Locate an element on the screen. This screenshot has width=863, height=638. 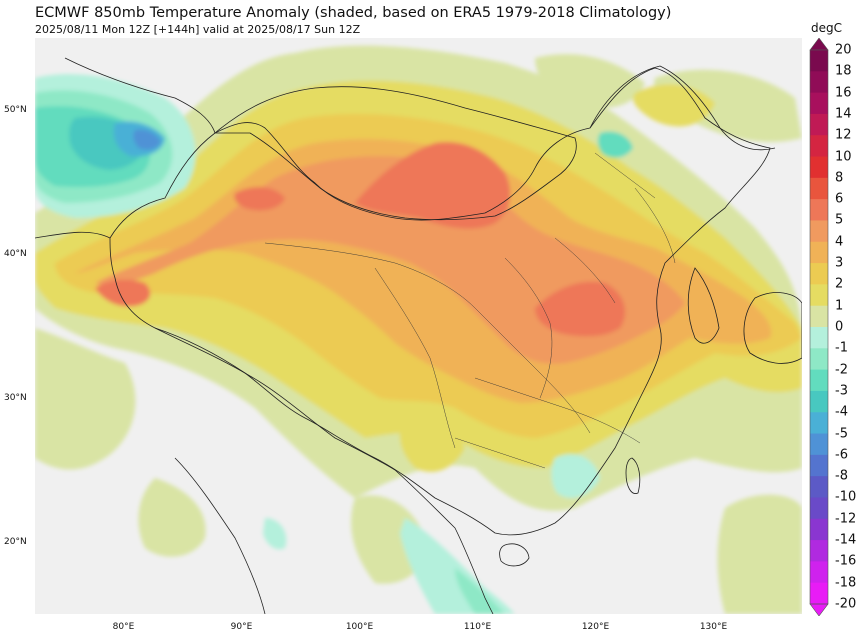
colorbar-tick-label: 6 is located at coordinates (839, 199).